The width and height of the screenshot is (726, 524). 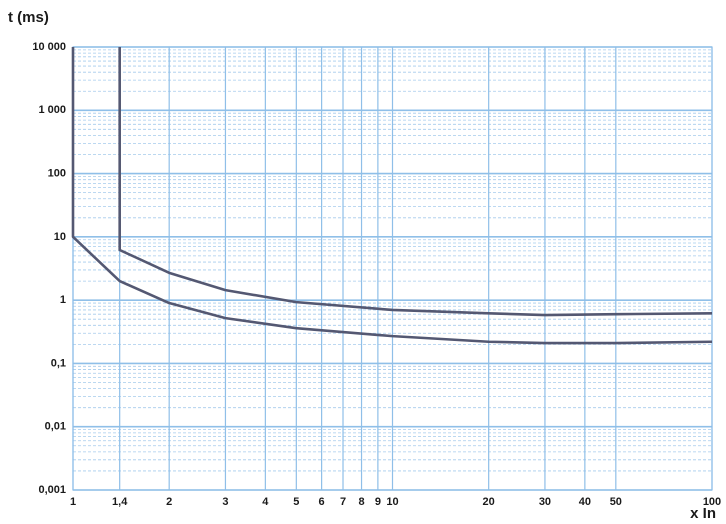 I want to click on y-axis-title: t (ms), so click(x=28, y=17).